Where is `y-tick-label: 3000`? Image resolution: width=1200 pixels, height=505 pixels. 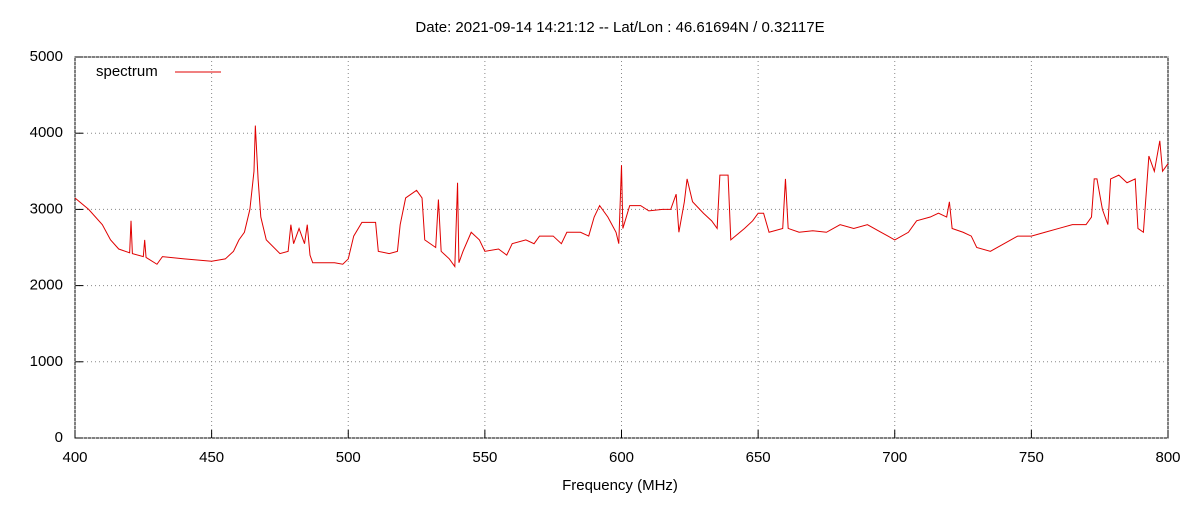
y-tick-label: 3000 is located at coordinates (46, 208).